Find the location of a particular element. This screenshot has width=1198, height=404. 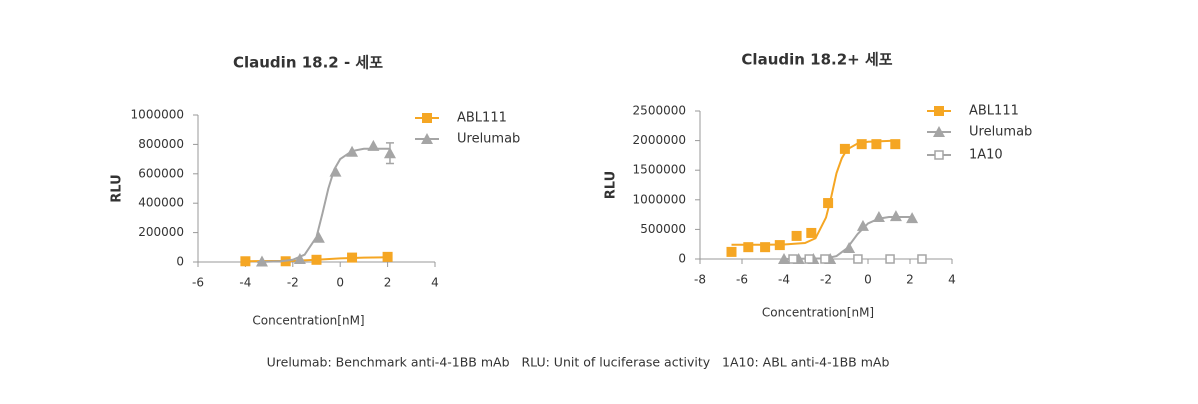

y-tick-label: 2000000 is located at coordinates (659, 140).